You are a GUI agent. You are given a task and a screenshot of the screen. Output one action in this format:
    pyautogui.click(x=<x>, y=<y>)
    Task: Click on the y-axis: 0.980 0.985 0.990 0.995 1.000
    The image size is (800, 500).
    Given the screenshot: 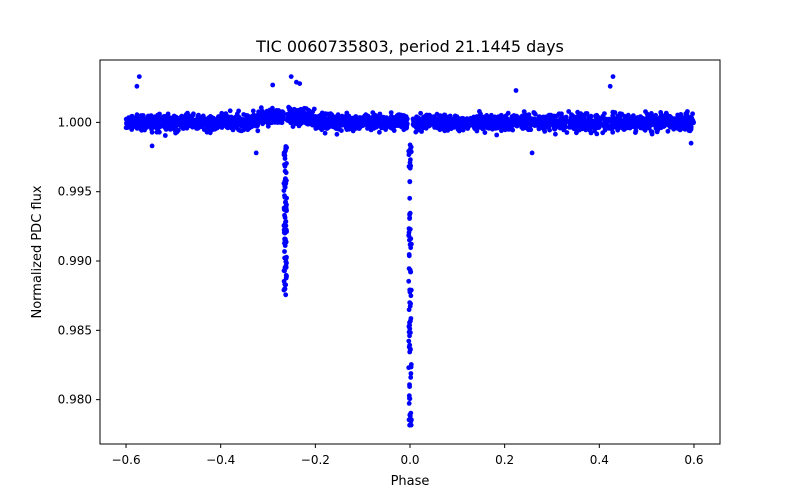 What is the action you would take?
    pyautogui.click(x=79, y=261)
    